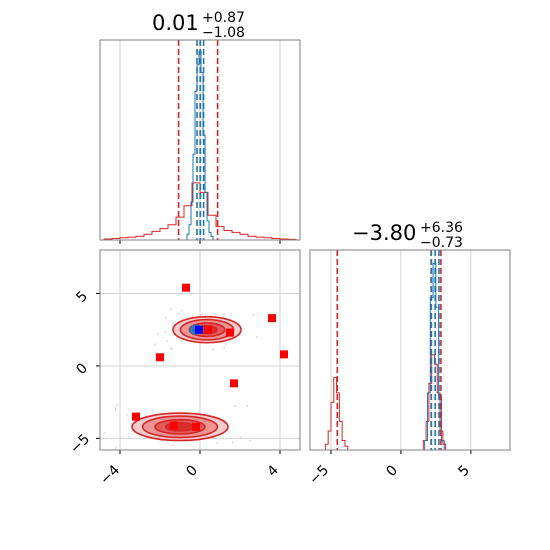 Image resolution: width=550 pixels, height=550 pixels. Describe the element at coordinates (175, 23) in the screenshot. I see `title-value: 0.01` at that location.